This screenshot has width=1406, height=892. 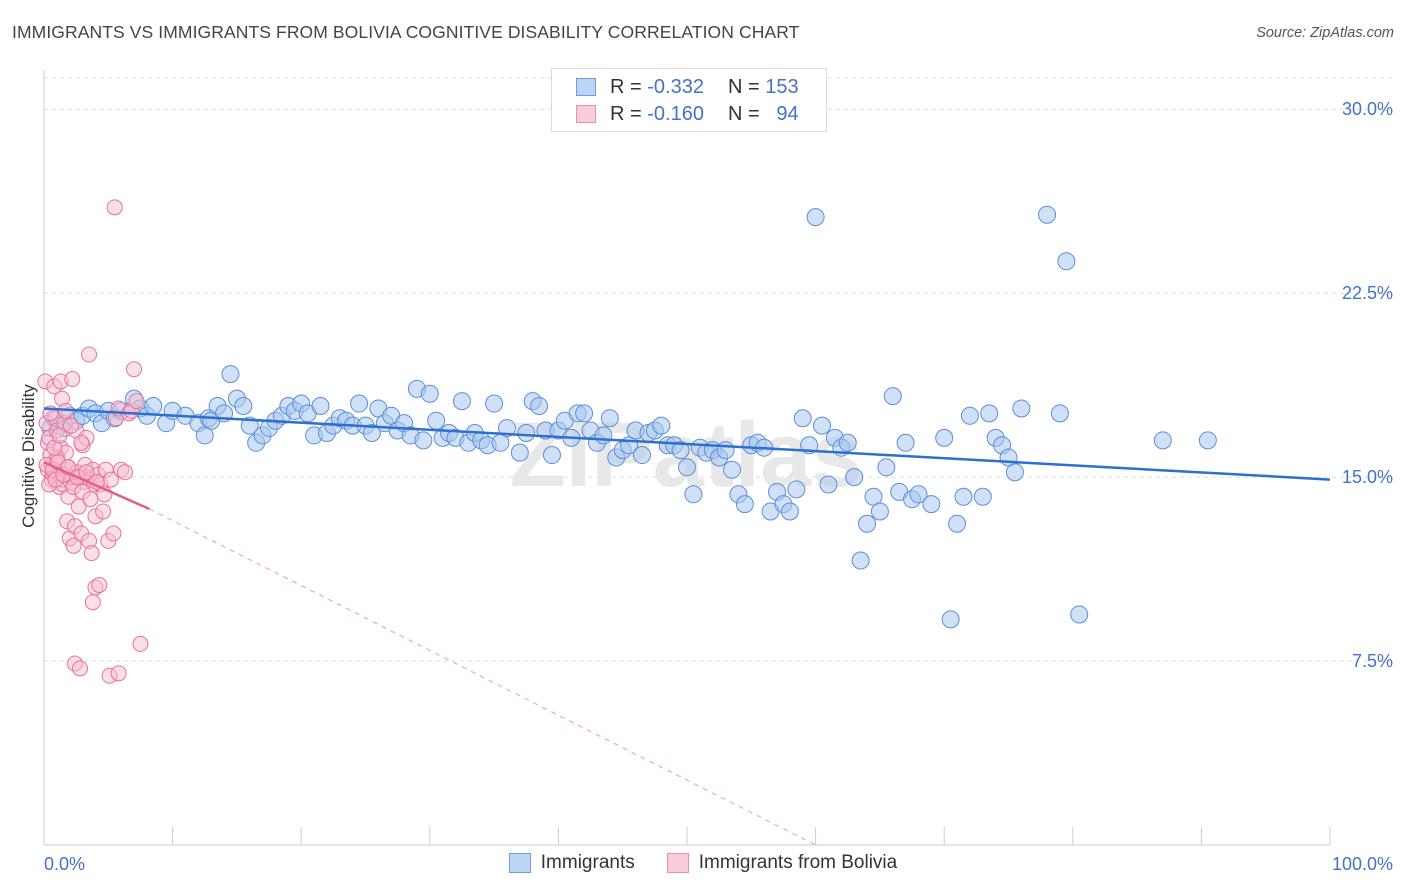 I want to click on trend-lines, so click(x=687, y=459).